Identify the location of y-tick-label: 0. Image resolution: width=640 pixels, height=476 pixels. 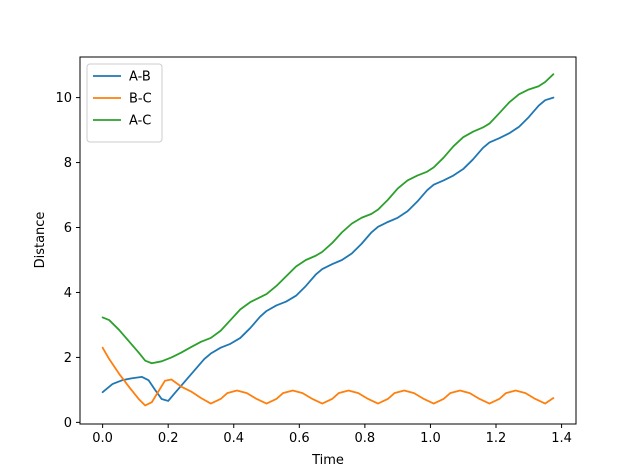
(68, 423).